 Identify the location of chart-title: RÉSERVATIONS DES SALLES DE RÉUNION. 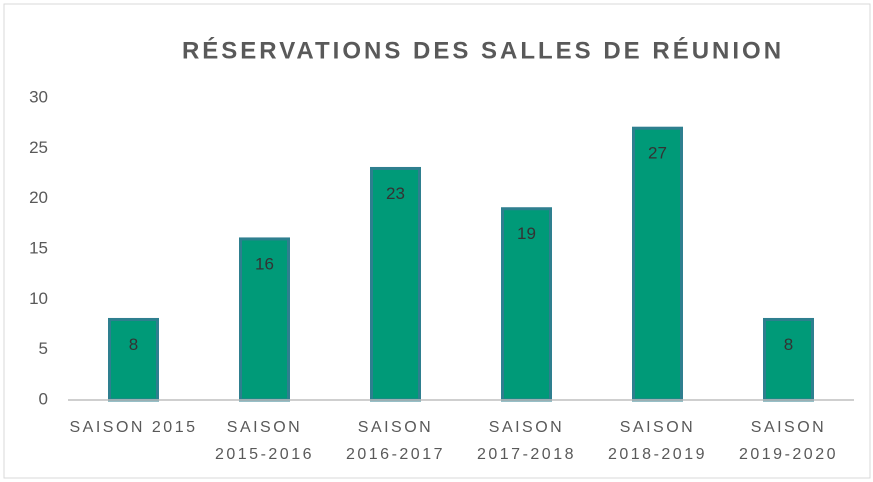
(483, 50).